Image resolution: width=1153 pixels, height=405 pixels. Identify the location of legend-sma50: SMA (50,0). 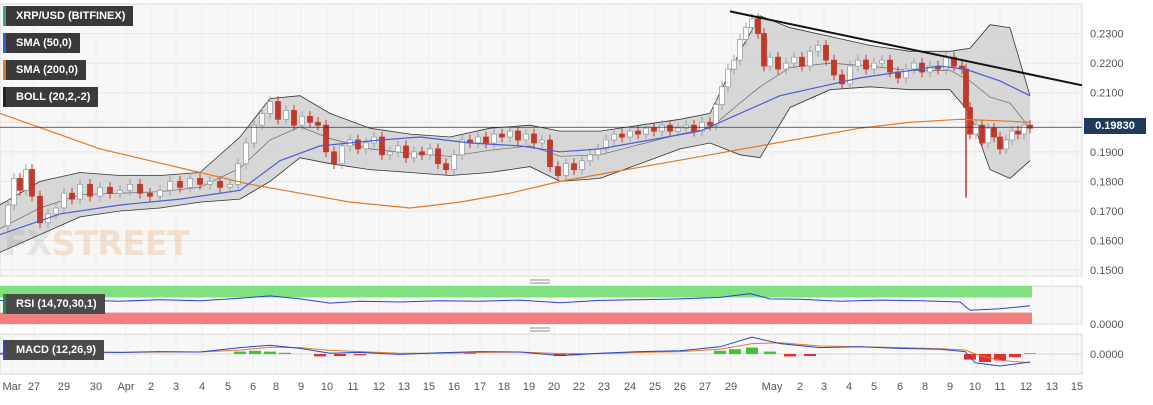
(41, 43).